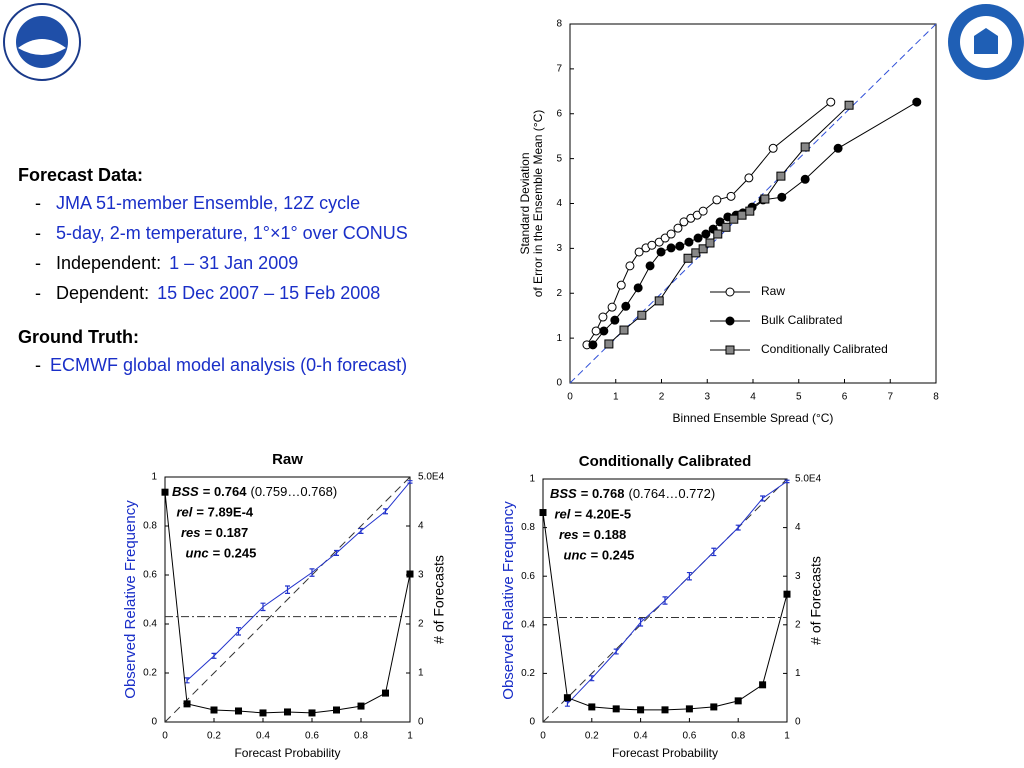  What do you see at coordinates (208, 203) in the screenshot?
I see `item-text: JMA 51-member Ensemble, 12Z cycle` at bounding box center [208, 203].